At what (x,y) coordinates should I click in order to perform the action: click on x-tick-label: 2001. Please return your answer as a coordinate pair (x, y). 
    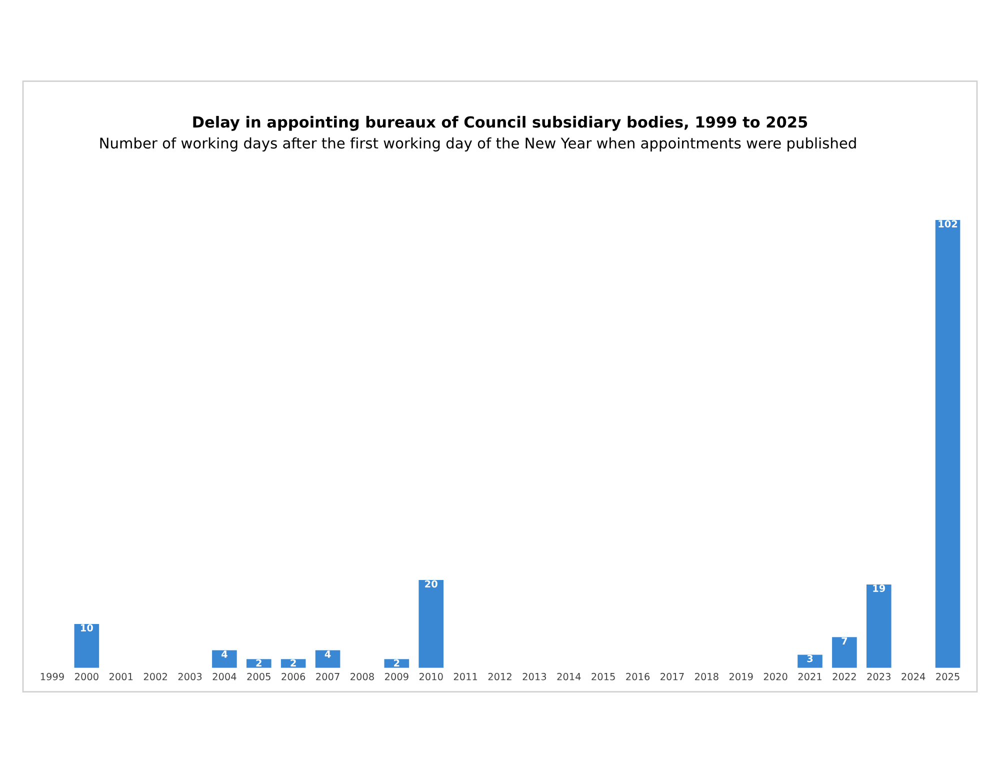
    Looking at the image, I should click on (121, 676).